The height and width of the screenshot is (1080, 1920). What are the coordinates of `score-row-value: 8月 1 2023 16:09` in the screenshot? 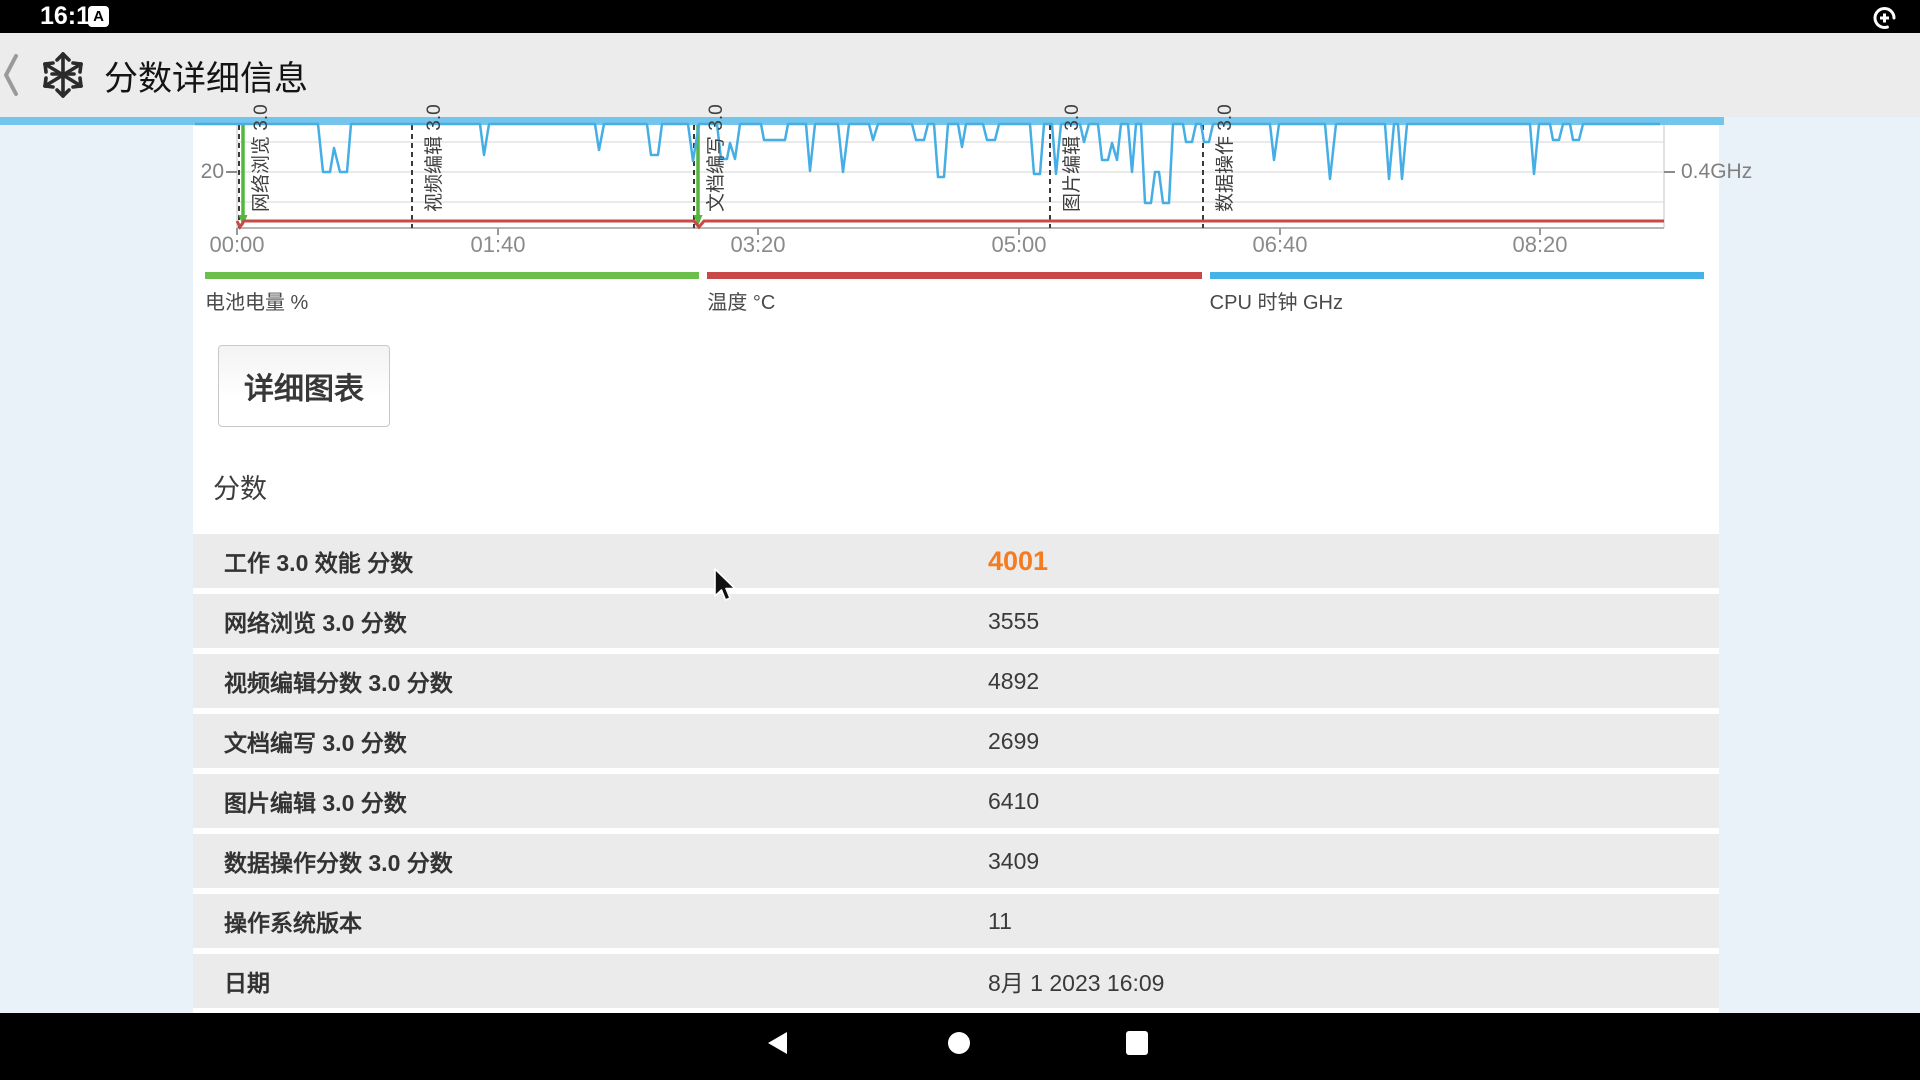 It's located at (1076, 983).